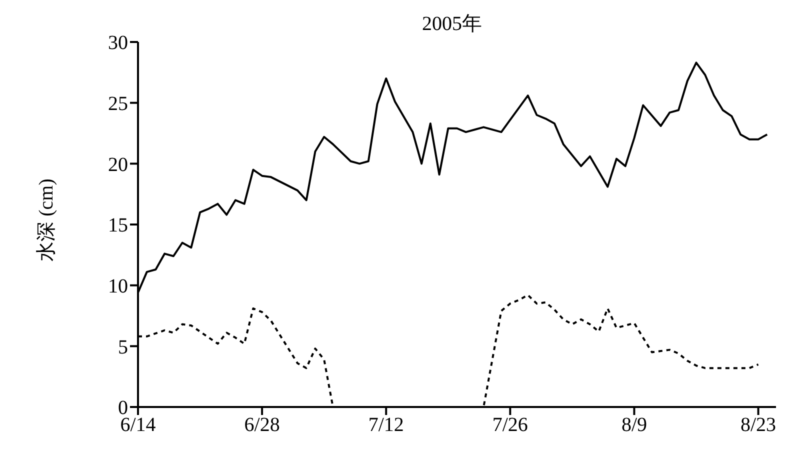 The width and height of the screenshot is (790, 457). What do you see at coordinates (118, 103) in the screenshot?
I see `y-tick-label: 25` at bounding box center [118, 103].